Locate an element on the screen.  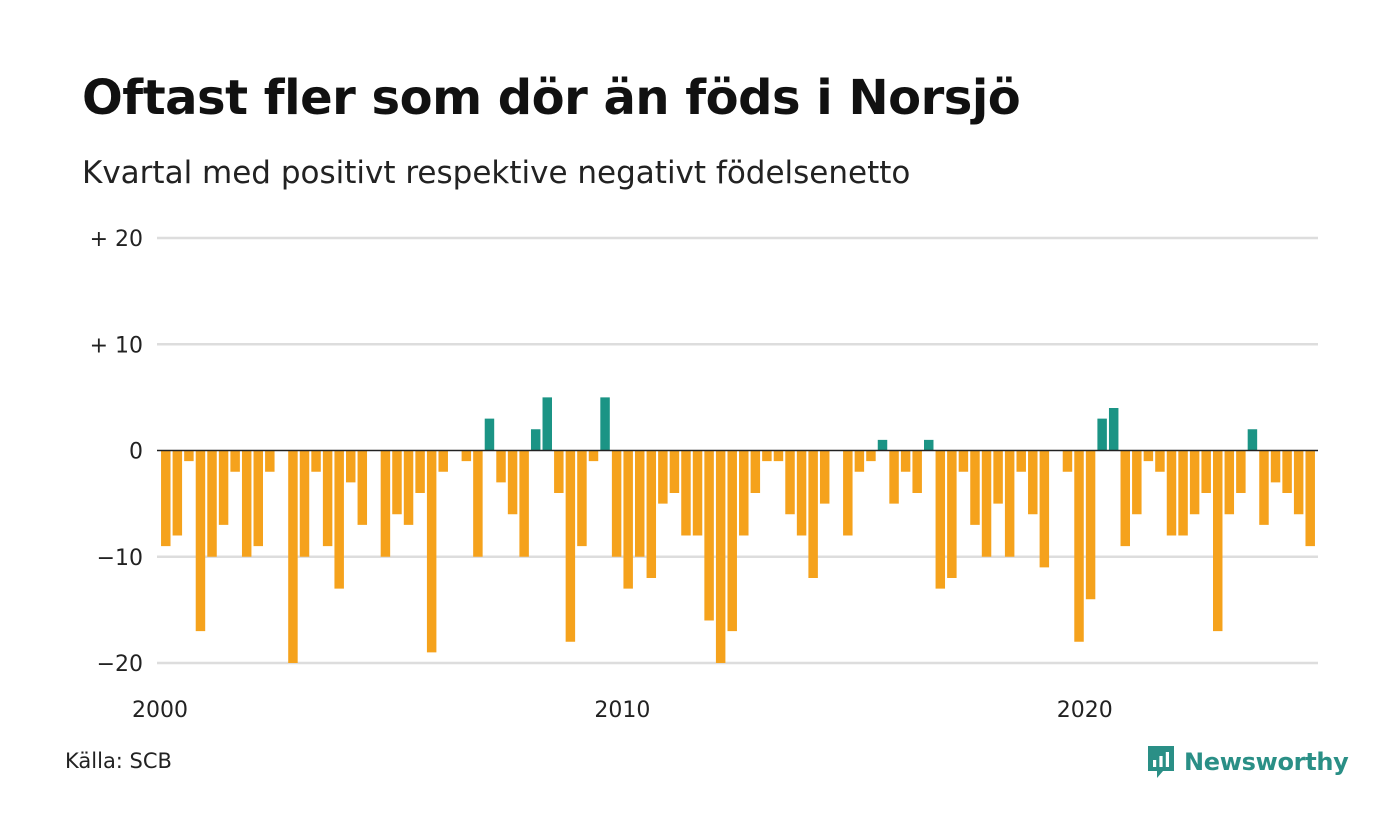
y-tick-label: −20 is located at coordinates (120, 664).